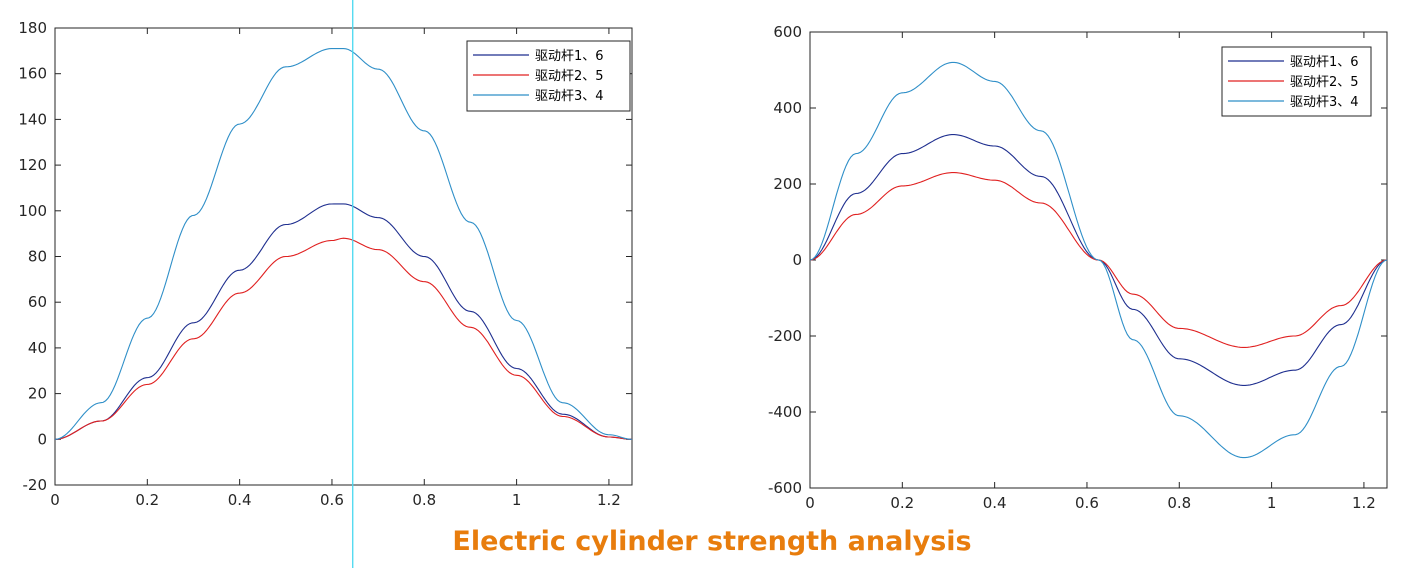 The width and height of the screenshot is (1424, 568). Describe the element at coordinates (787, 108) in the screenshot. I see `y-tick-label: 400` at that location.